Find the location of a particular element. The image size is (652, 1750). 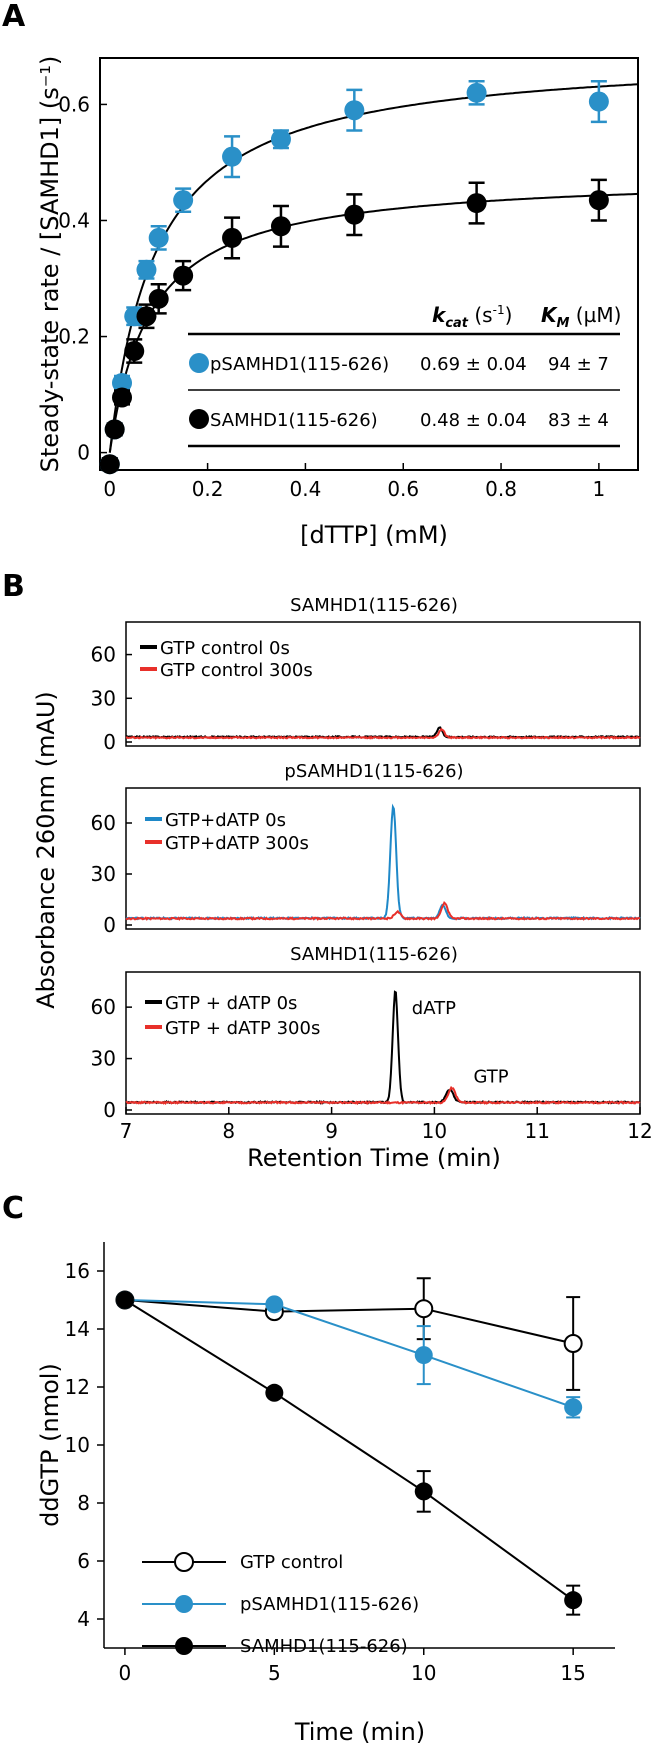

panel-a-y-ticks: 0 0.2 0.4 0.6 is located at coordinates (82, 278).